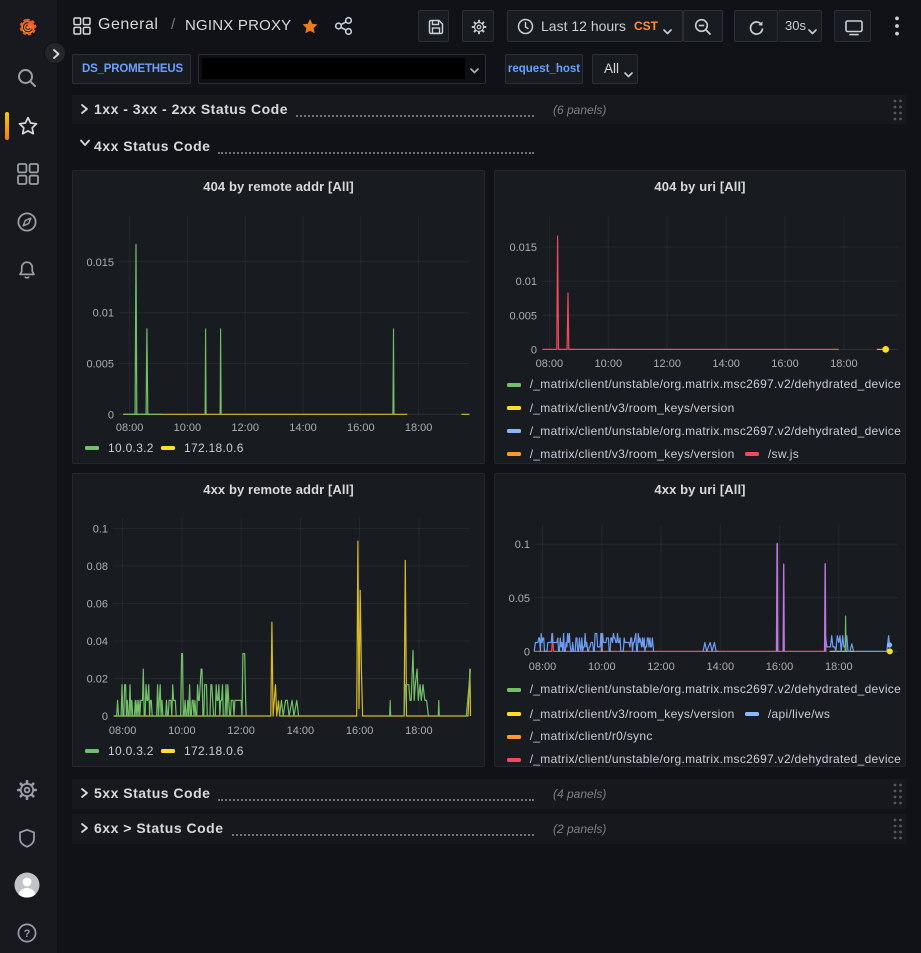 This screenshot has height=953, width=921. Describe the element at coordinates (97, 605) in the screenshot. I see `svg-text: 0.06` at that location.